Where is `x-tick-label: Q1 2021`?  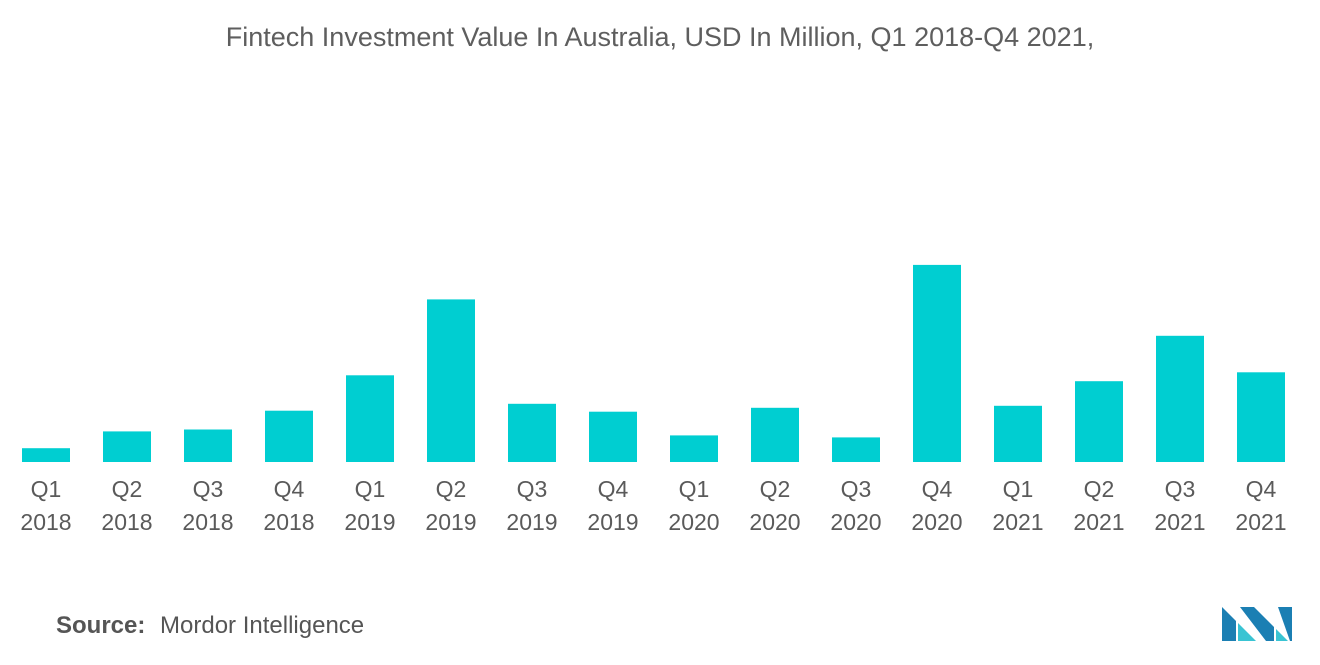
x-tick-label: Q1 2021 is located at coordinates (1017, 505).